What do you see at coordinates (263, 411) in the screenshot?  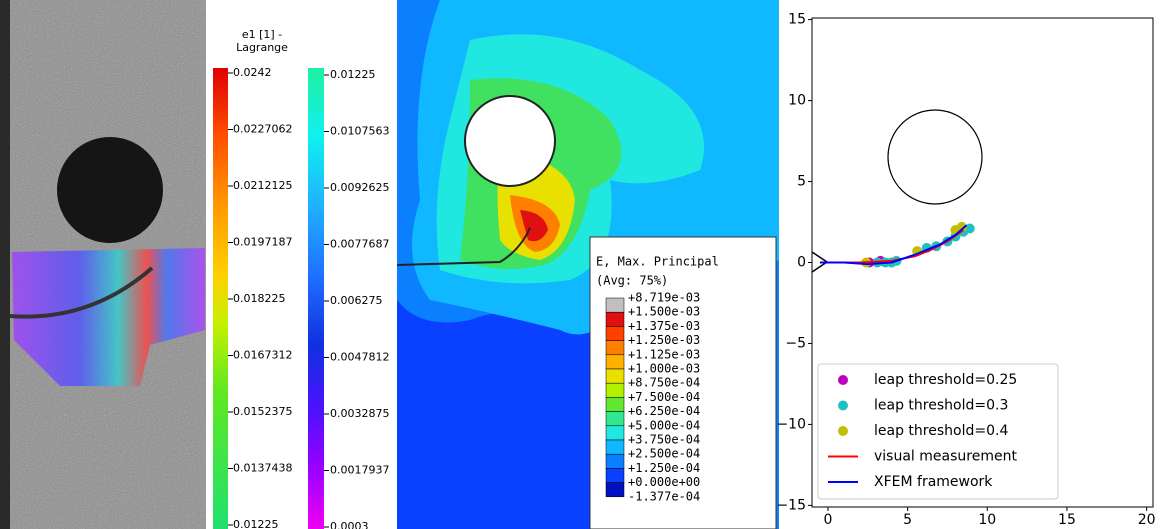 I see `colorbar-label: 0.0152375` at bounding box center [263, 411].